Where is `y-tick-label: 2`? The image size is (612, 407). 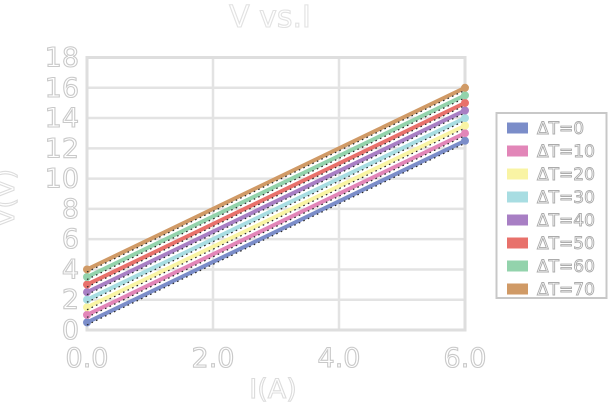 y-tick-label: 2 is located at coordinates (70, 300).